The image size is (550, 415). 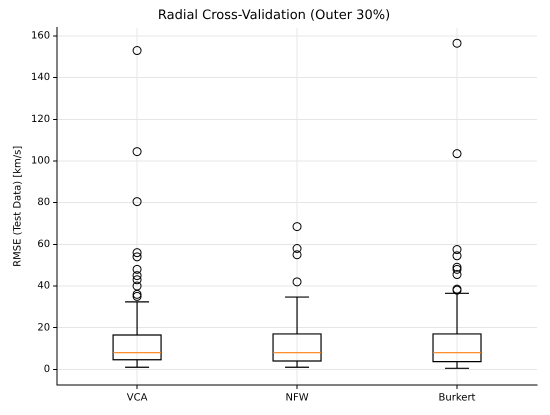 What do you see at coordinates (137, 398) in the screenshot?
I see `x-tick-label: VCA` at bounding box center [137, 398].